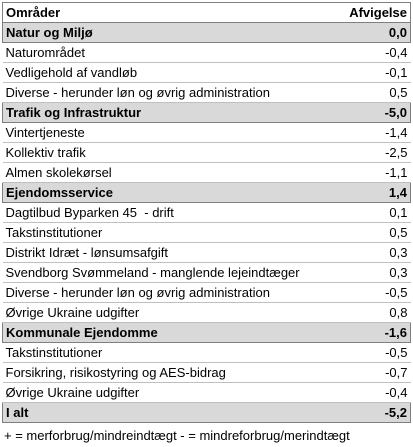 Image resolution: width=413 pixels, height=447 pixels. What do you see at coordinates (372, 372) in the screenshot?
I see `value: -0,7` at bounding box center [372, 372].